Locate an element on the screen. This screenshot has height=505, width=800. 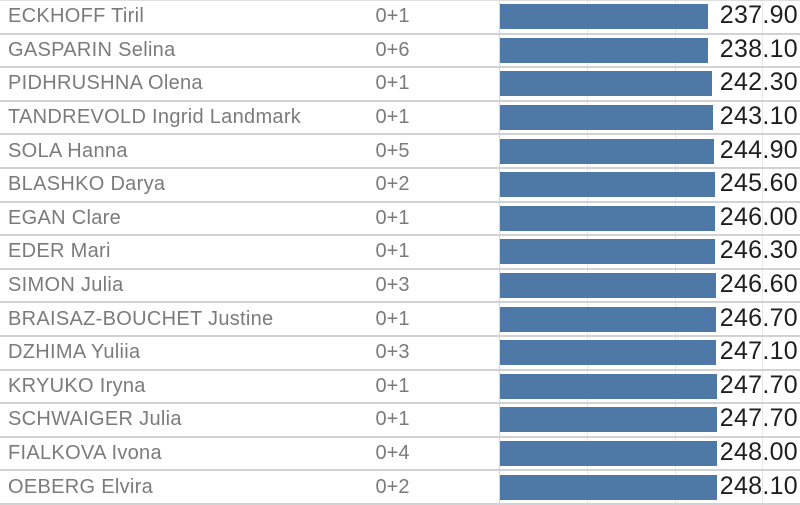
table-row-9: SIMON Julia 0+3 246.60 is located at coordinates (400, 287).